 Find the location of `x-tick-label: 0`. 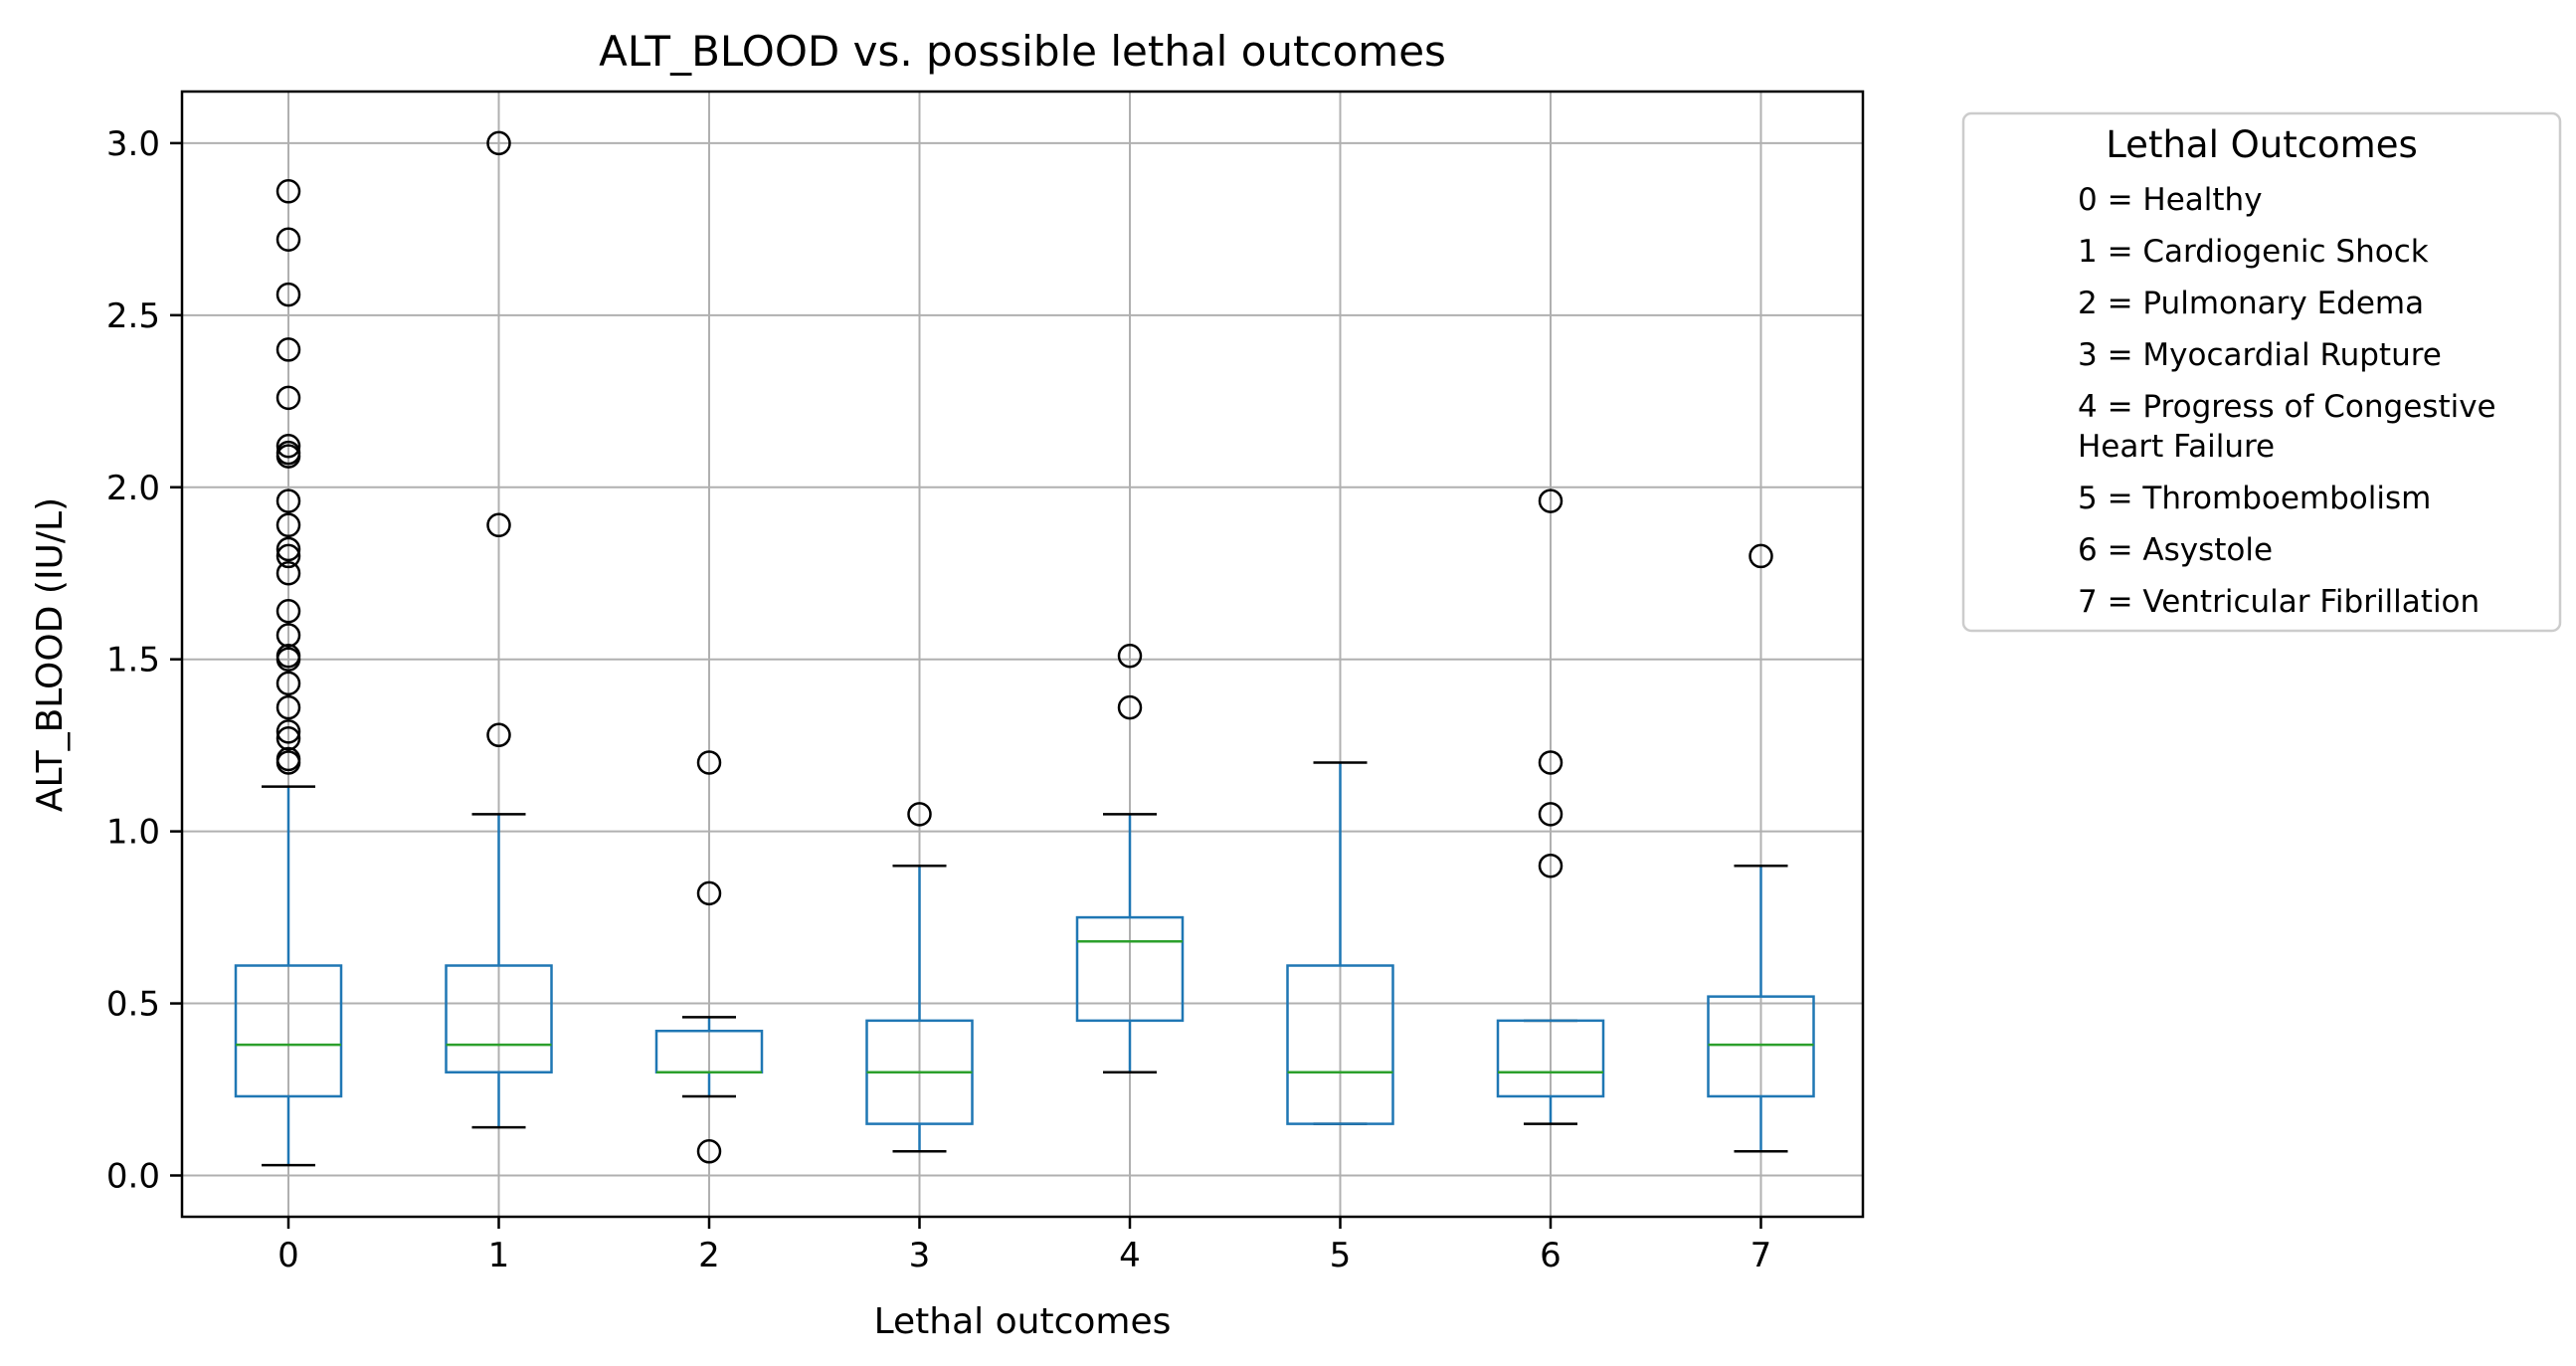

x-tick-label: 0 is located at coordinates (288, 1255).